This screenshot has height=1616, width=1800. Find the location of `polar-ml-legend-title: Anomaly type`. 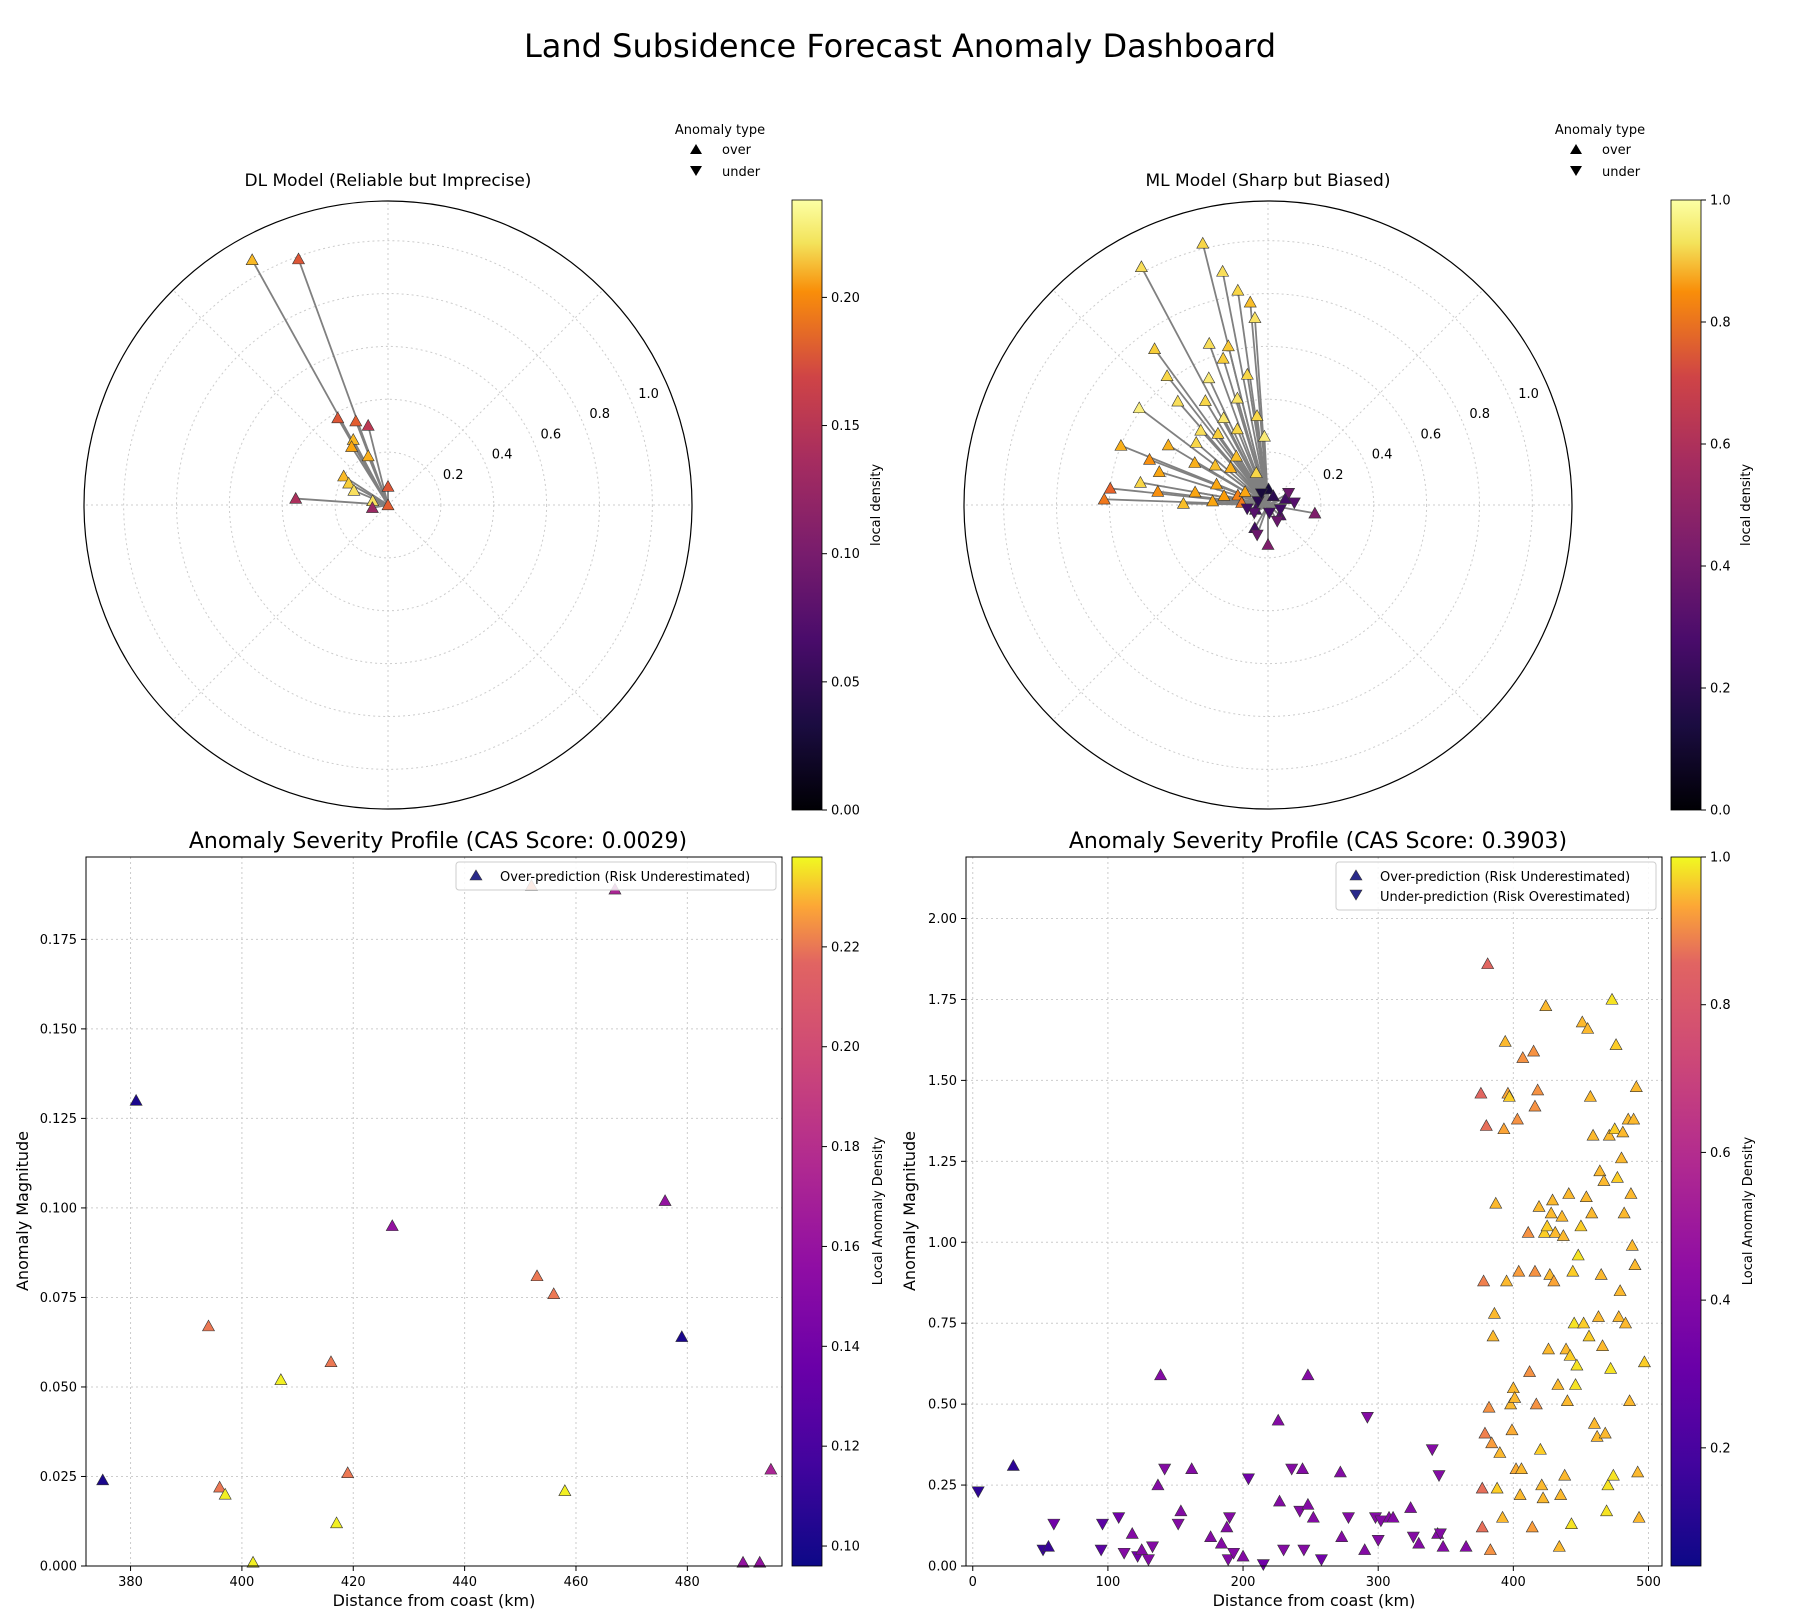

polar-ml-legend-title: Anomaly type is located at coordinates (1600, 130).